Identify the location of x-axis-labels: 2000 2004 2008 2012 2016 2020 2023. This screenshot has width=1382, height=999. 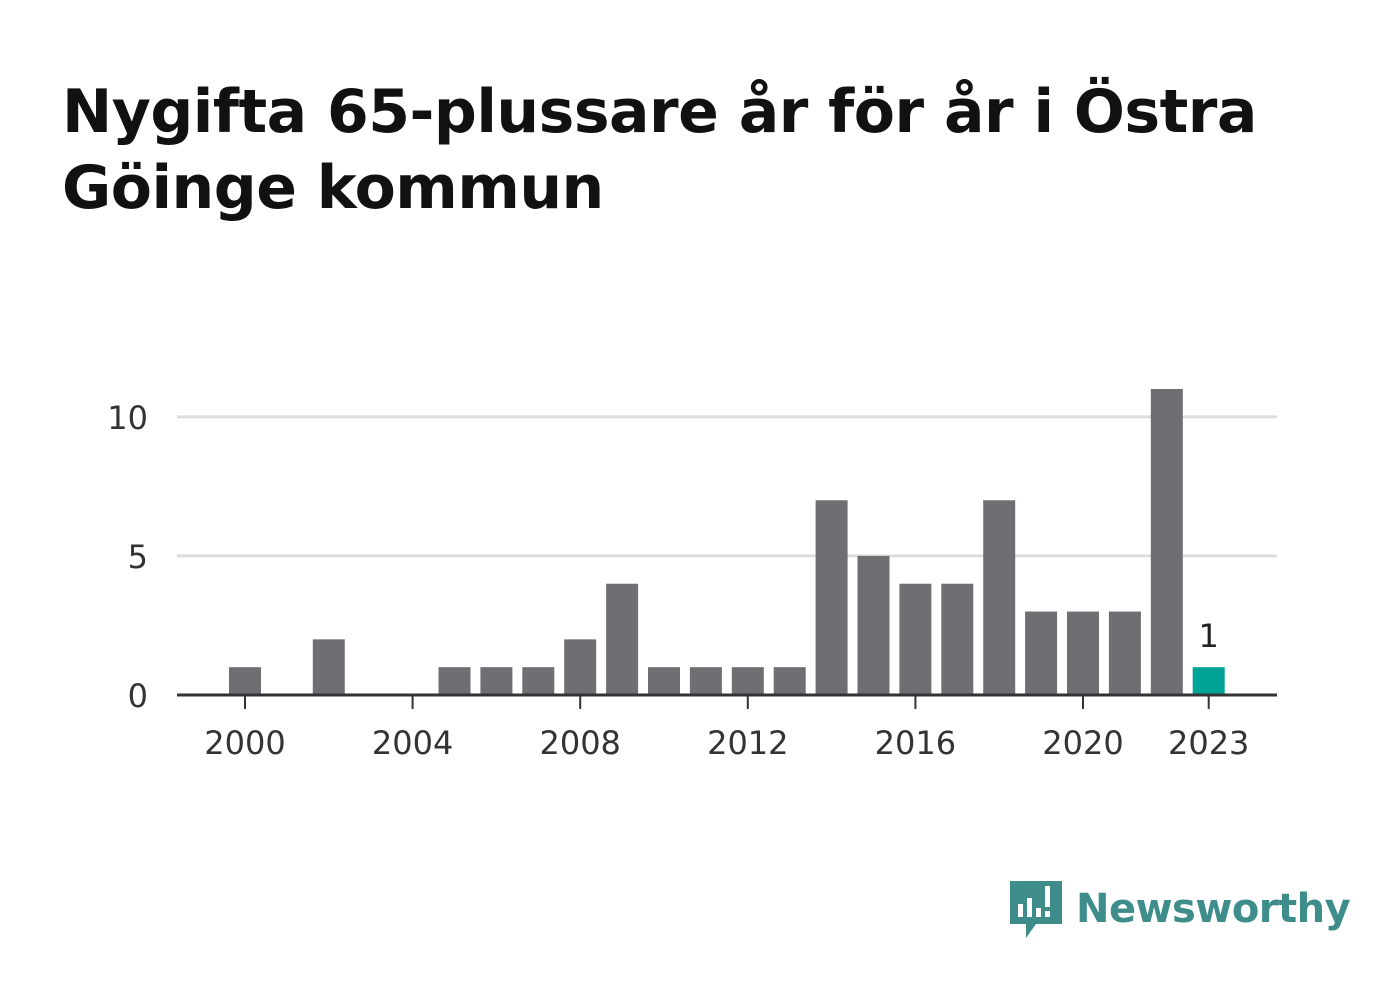
(726, 743).